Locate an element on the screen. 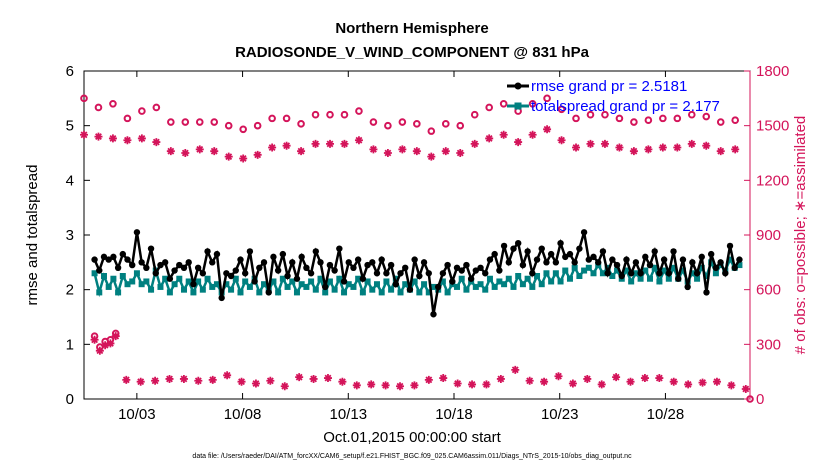  y-tick-label-left: 5 is located at coordinates (70, 126).